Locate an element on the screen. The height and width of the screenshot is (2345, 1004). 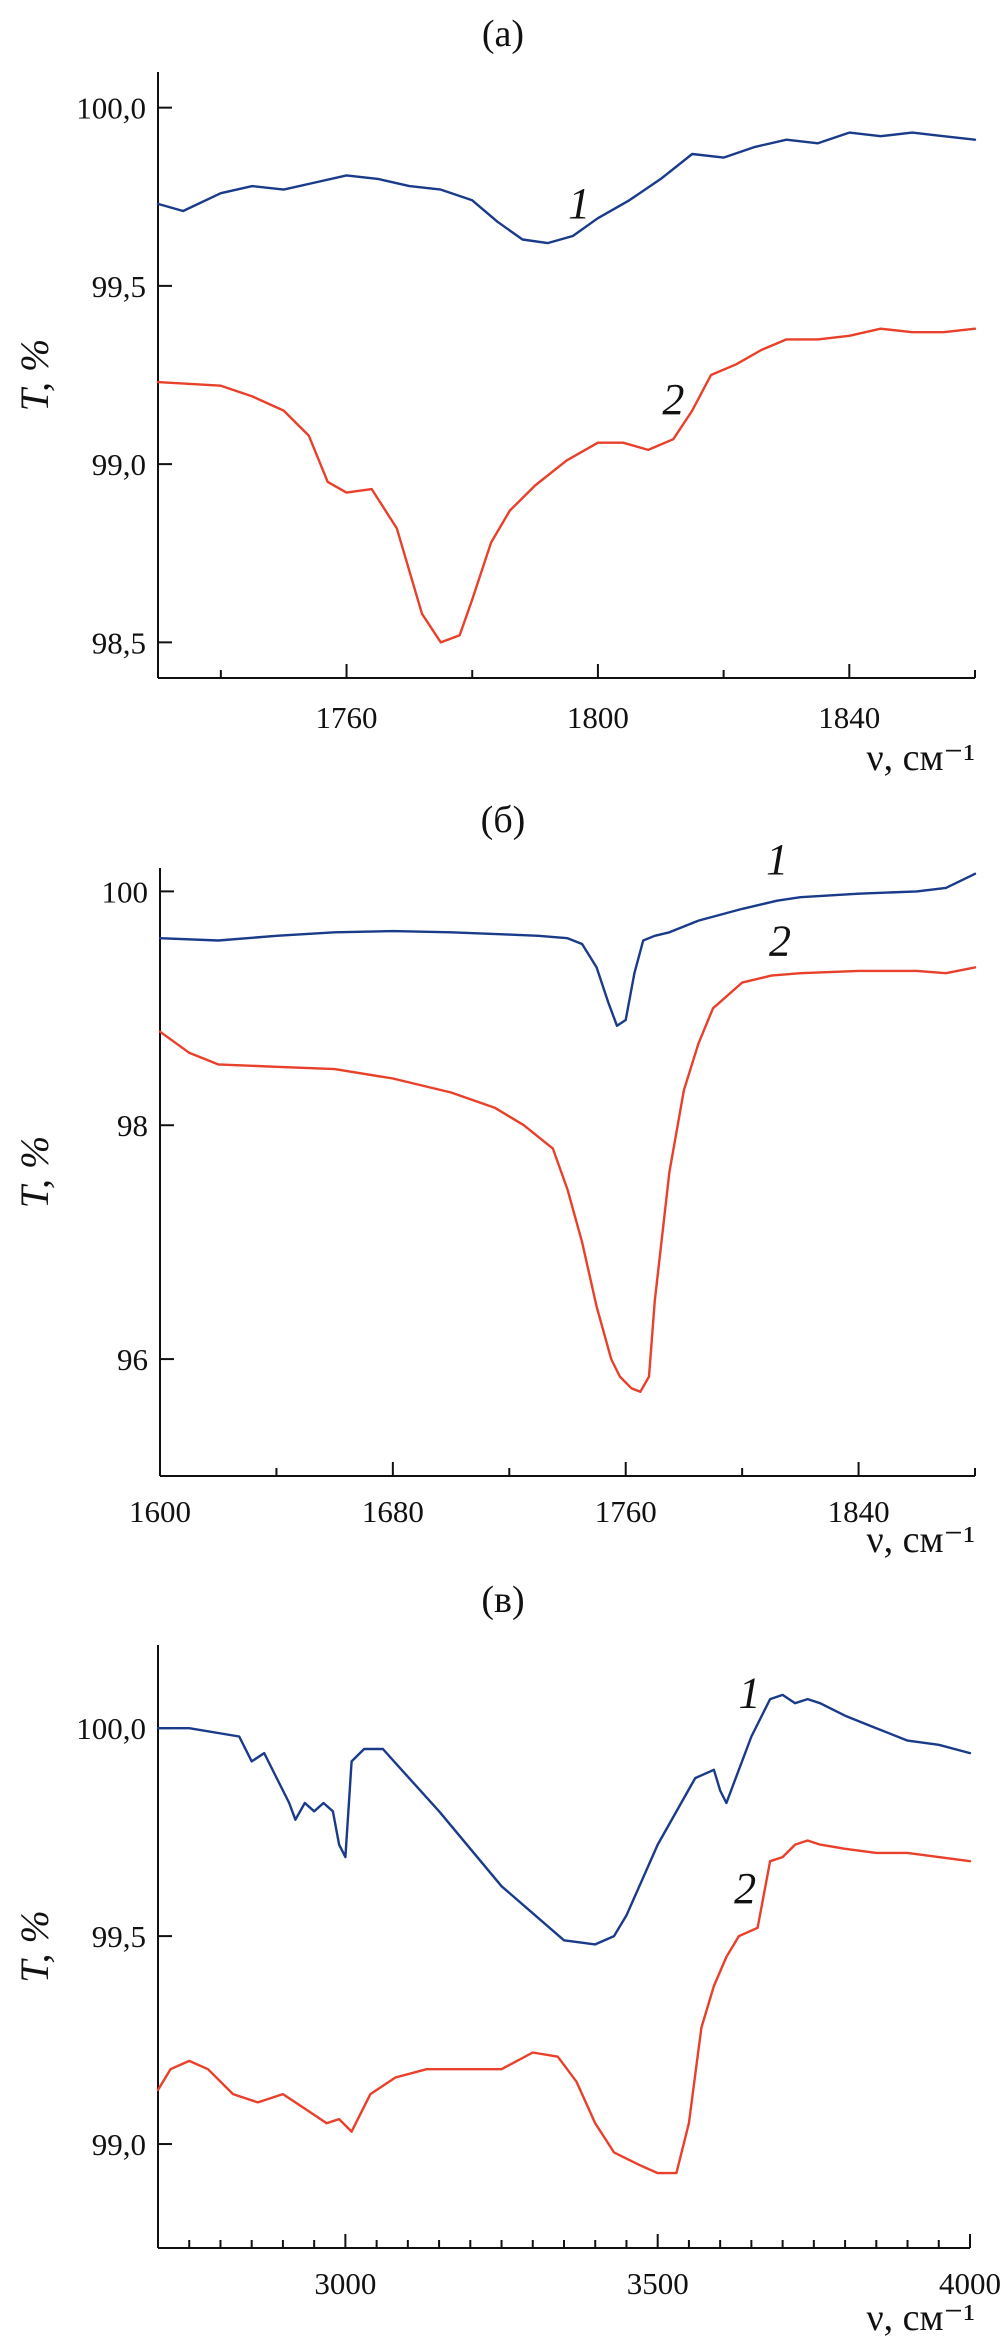
y-tick-label: 98,5 is located at coordinates (119, 642).